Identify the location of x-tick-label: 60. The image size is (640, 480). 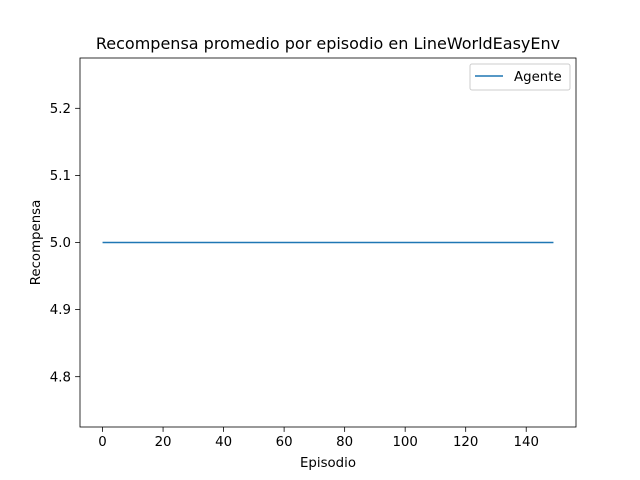
(284, 442).